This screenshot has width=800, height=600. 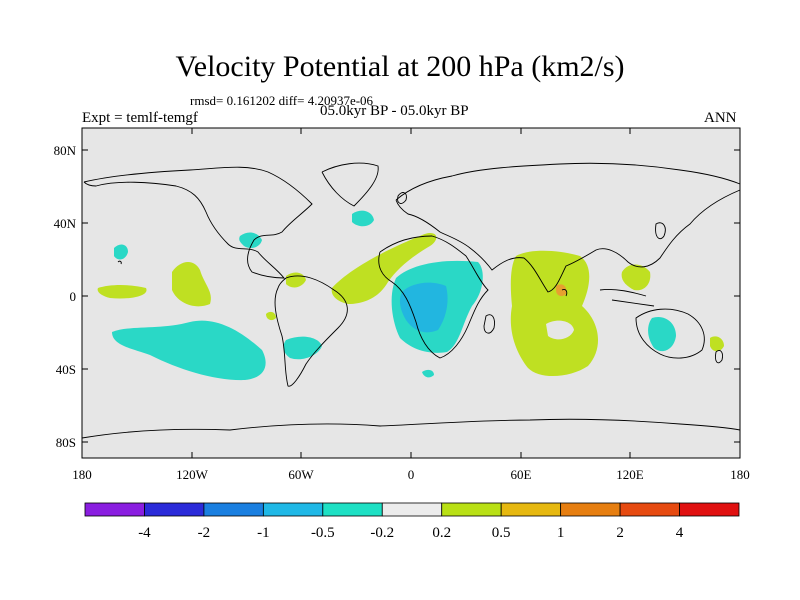 What do you see at coordinates (191, 284) in the screenshot?
I see `positive-region-east-pacific` at bounding box center [191, 284].